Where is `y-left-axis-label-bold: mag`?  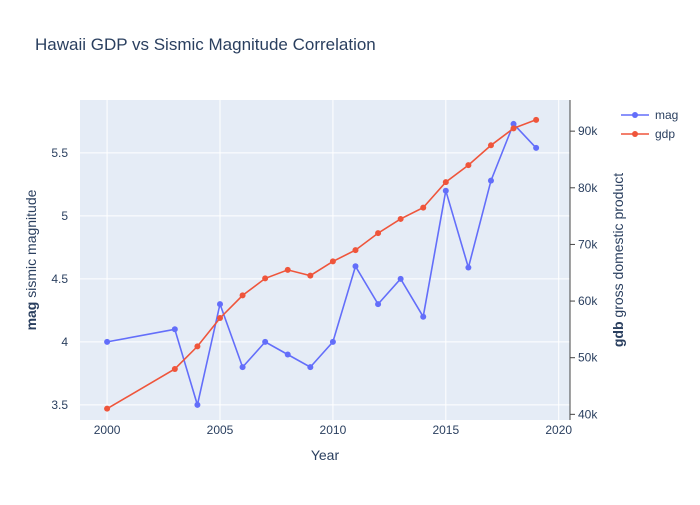 y-left-axis-label-bold: mag is located at coordinates (31, 316).